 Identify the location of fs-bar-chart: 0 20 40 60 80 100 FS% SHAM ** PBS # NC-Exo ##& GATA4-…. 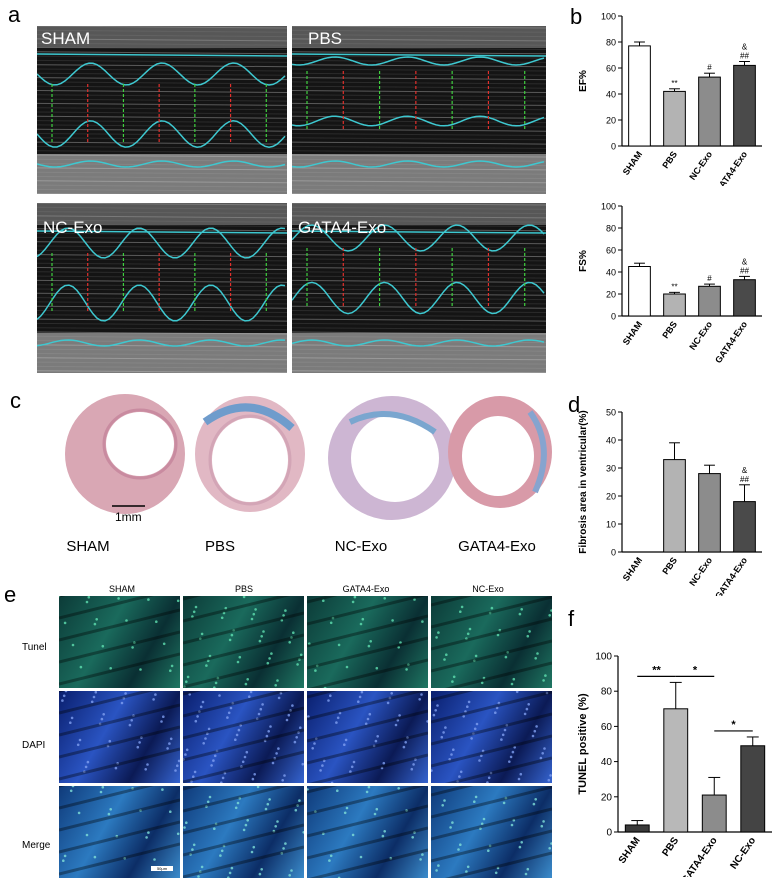
(670, 283).